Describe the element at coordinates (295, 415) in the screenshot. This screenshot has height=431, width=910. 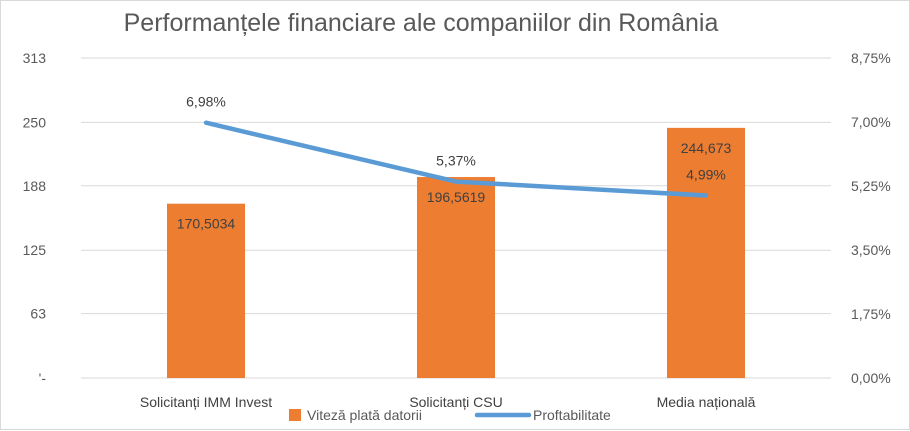
I see `legend-swatch-bars` at that location.